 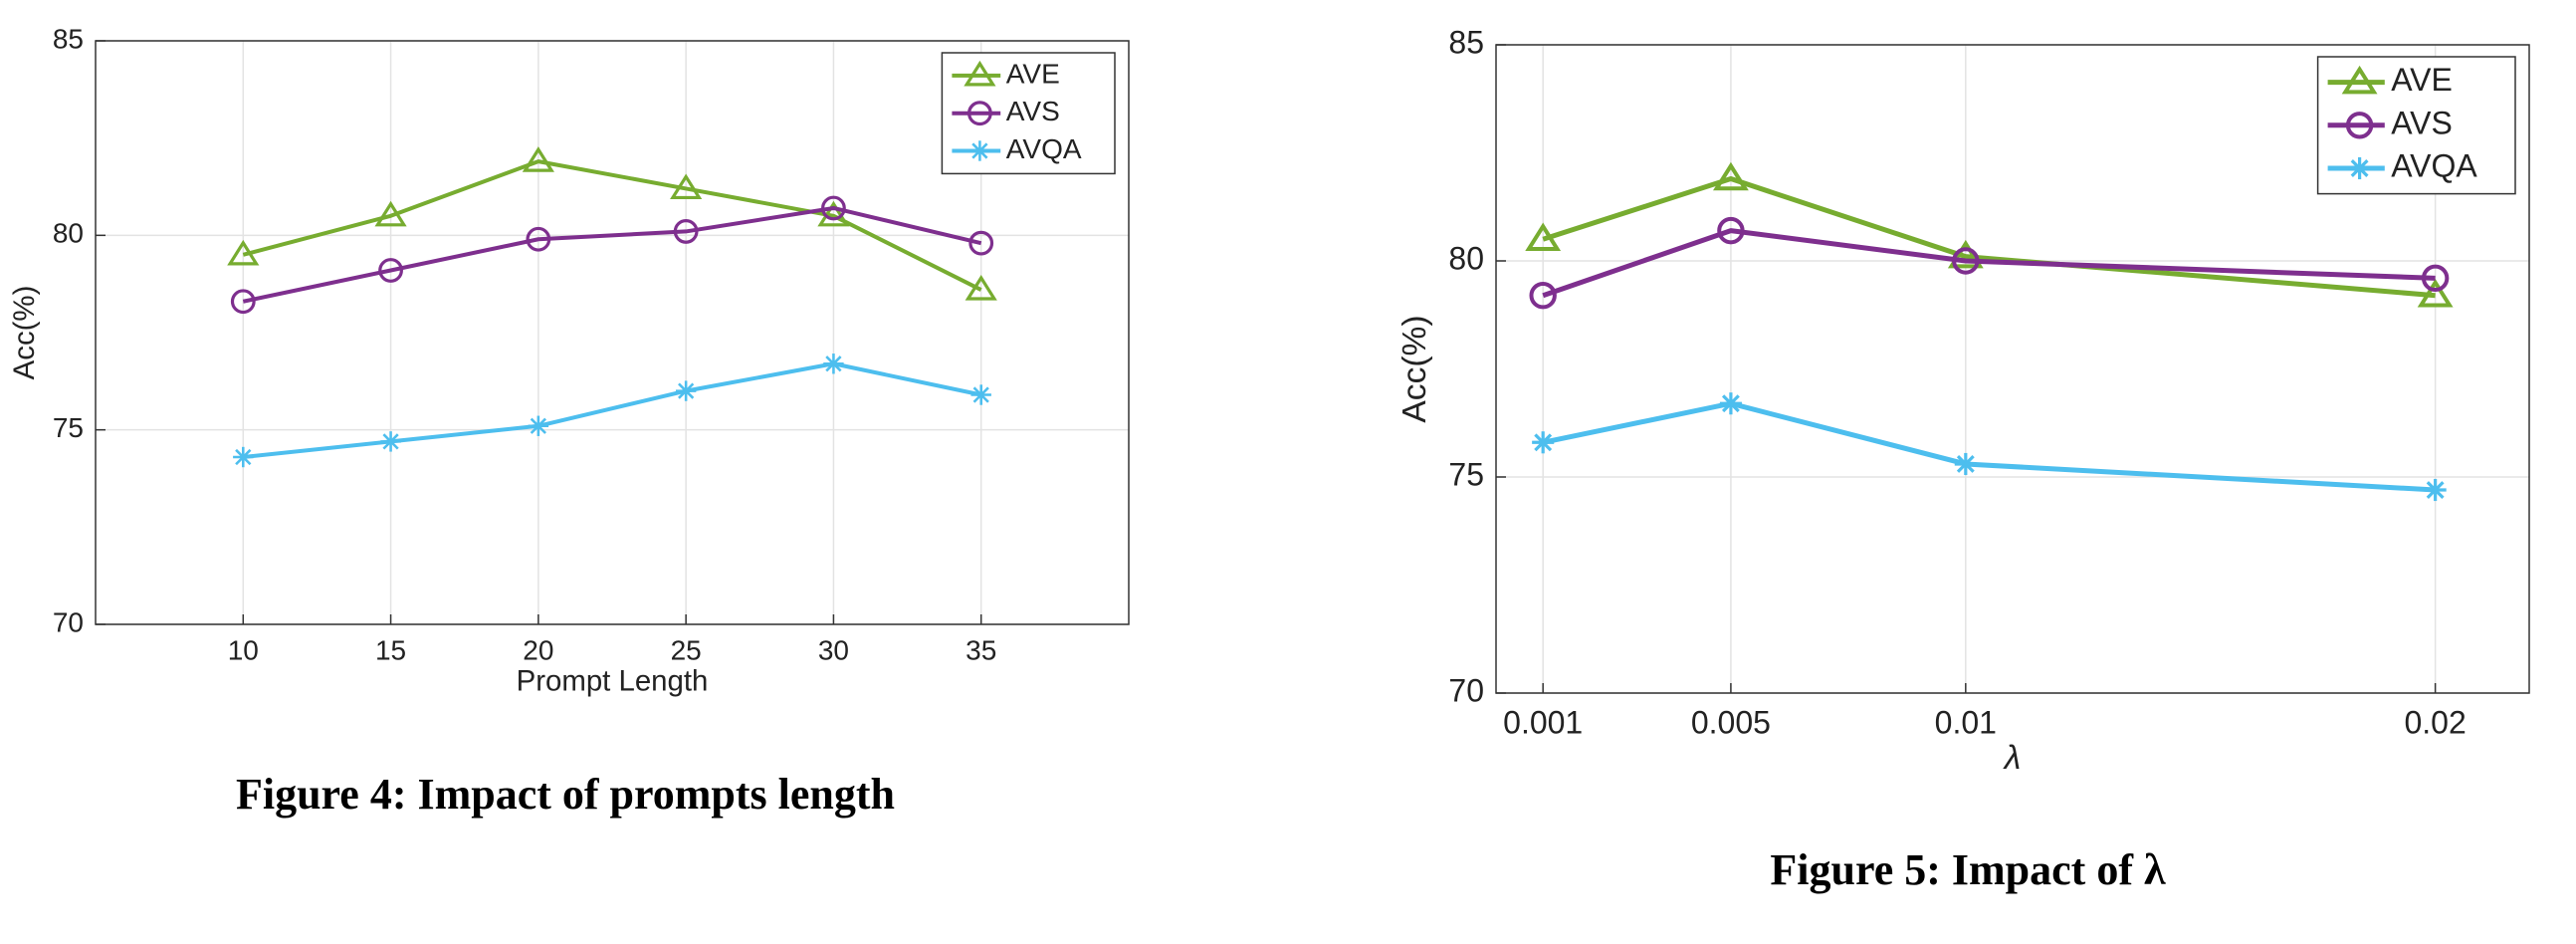 I want to click on x-tick-label: 0.001, so click(x=1543, y=722).